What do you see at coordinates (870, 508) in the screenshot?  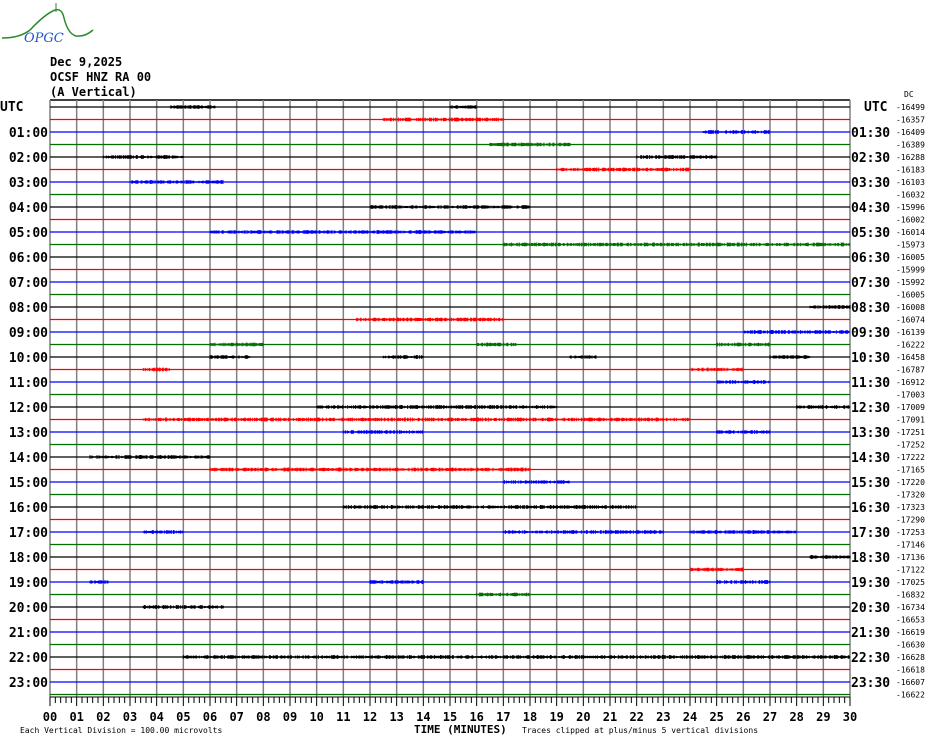 I see `right-time-label: 16:30` at bounding box center [870, 508].